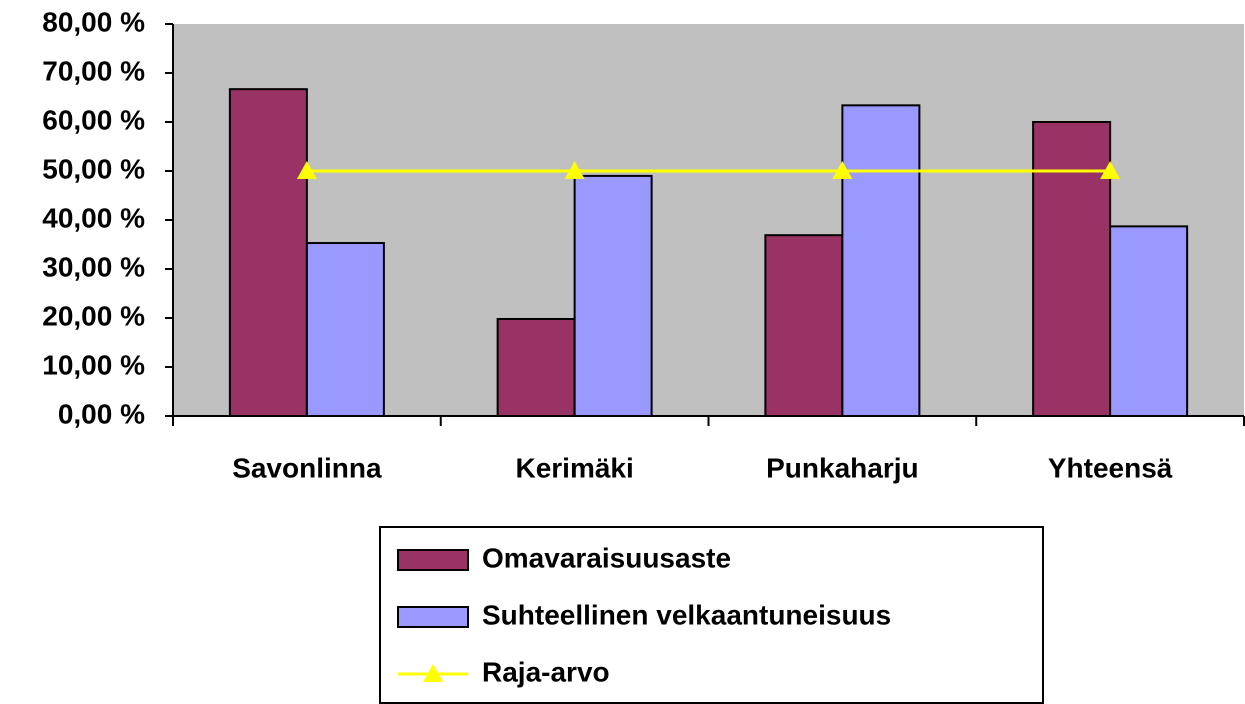 The image size is (1245, 704). Describe the element at coordinates (93, 70) in the screenshot. I see `y-tick-label: 70,00 %` at that location.